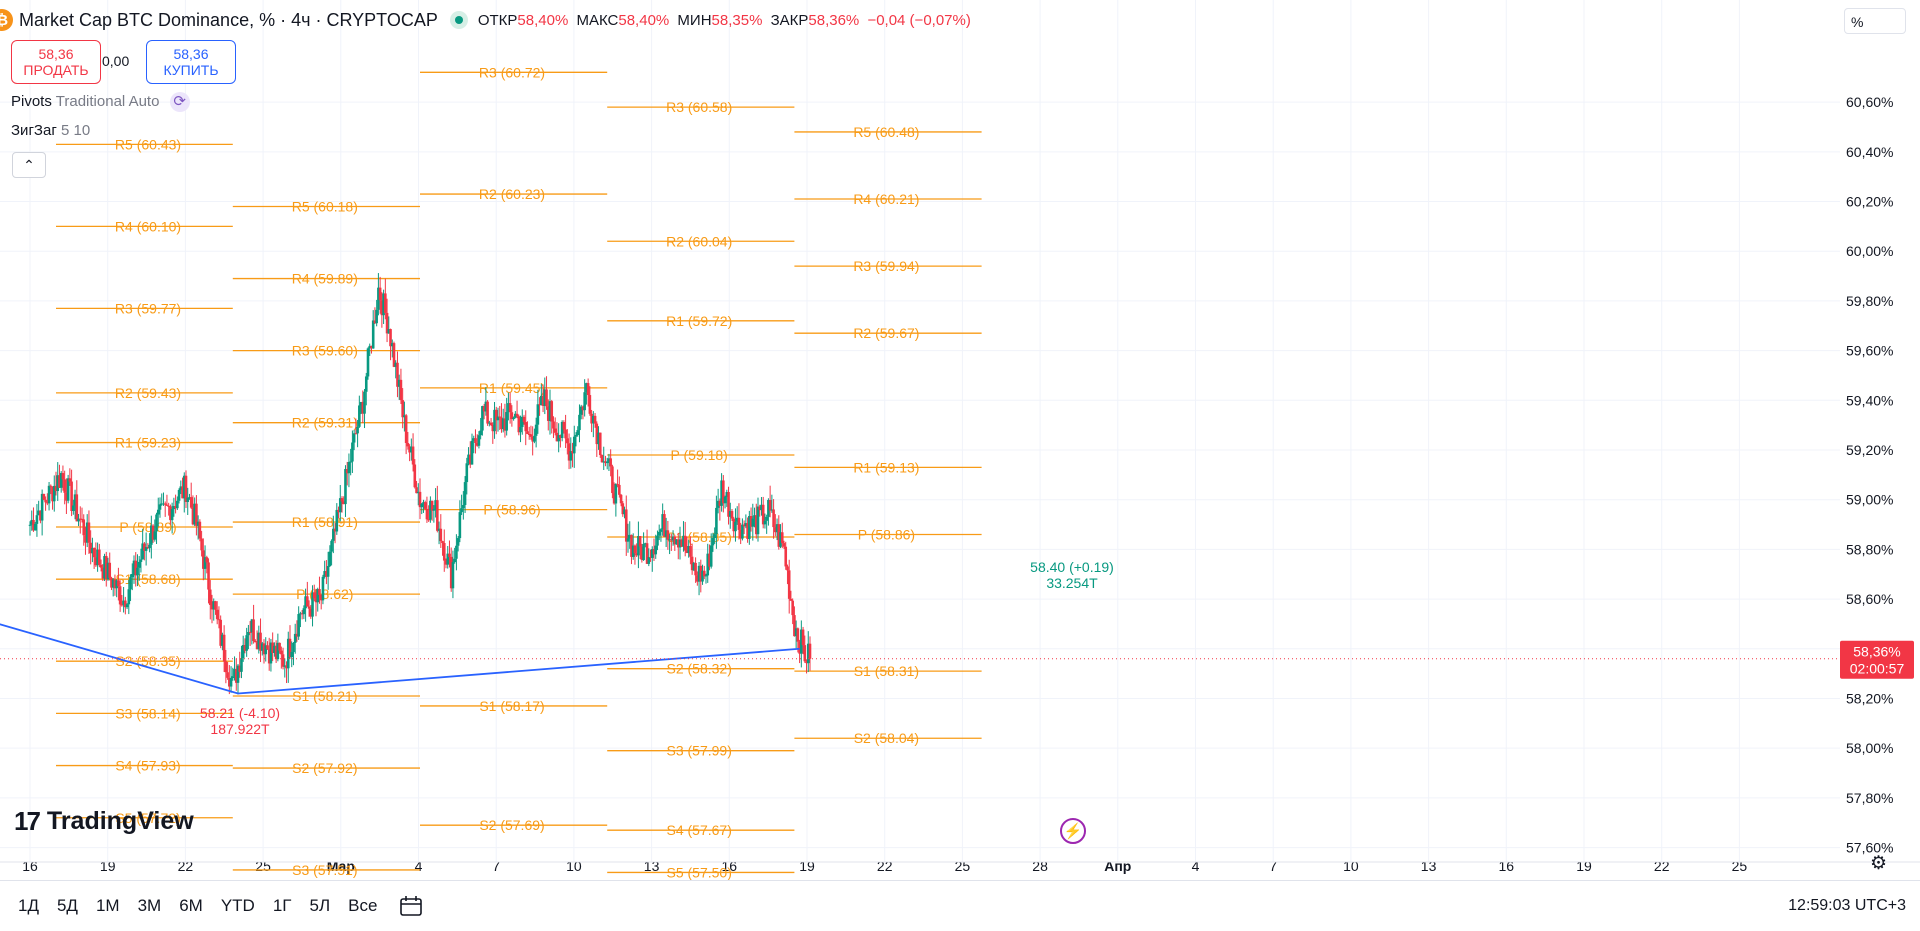 Image resolution: width=1920 pixels, height=931 pixels. Describe the element at coordinates (29, 165) in the screenshot. I see `collapse-indicators-button: ⌃` at that location.